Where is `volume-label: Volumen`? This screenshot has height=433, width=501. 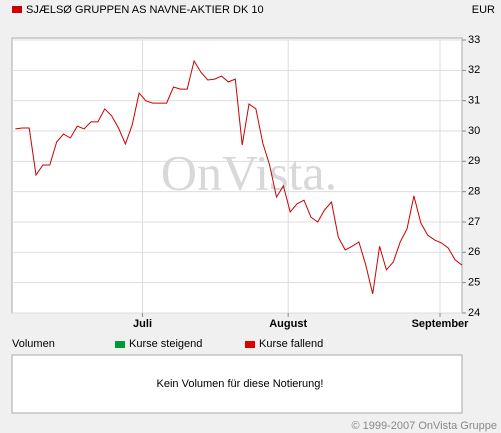 volume-label: Volumen is located at coordinates (33, 344).